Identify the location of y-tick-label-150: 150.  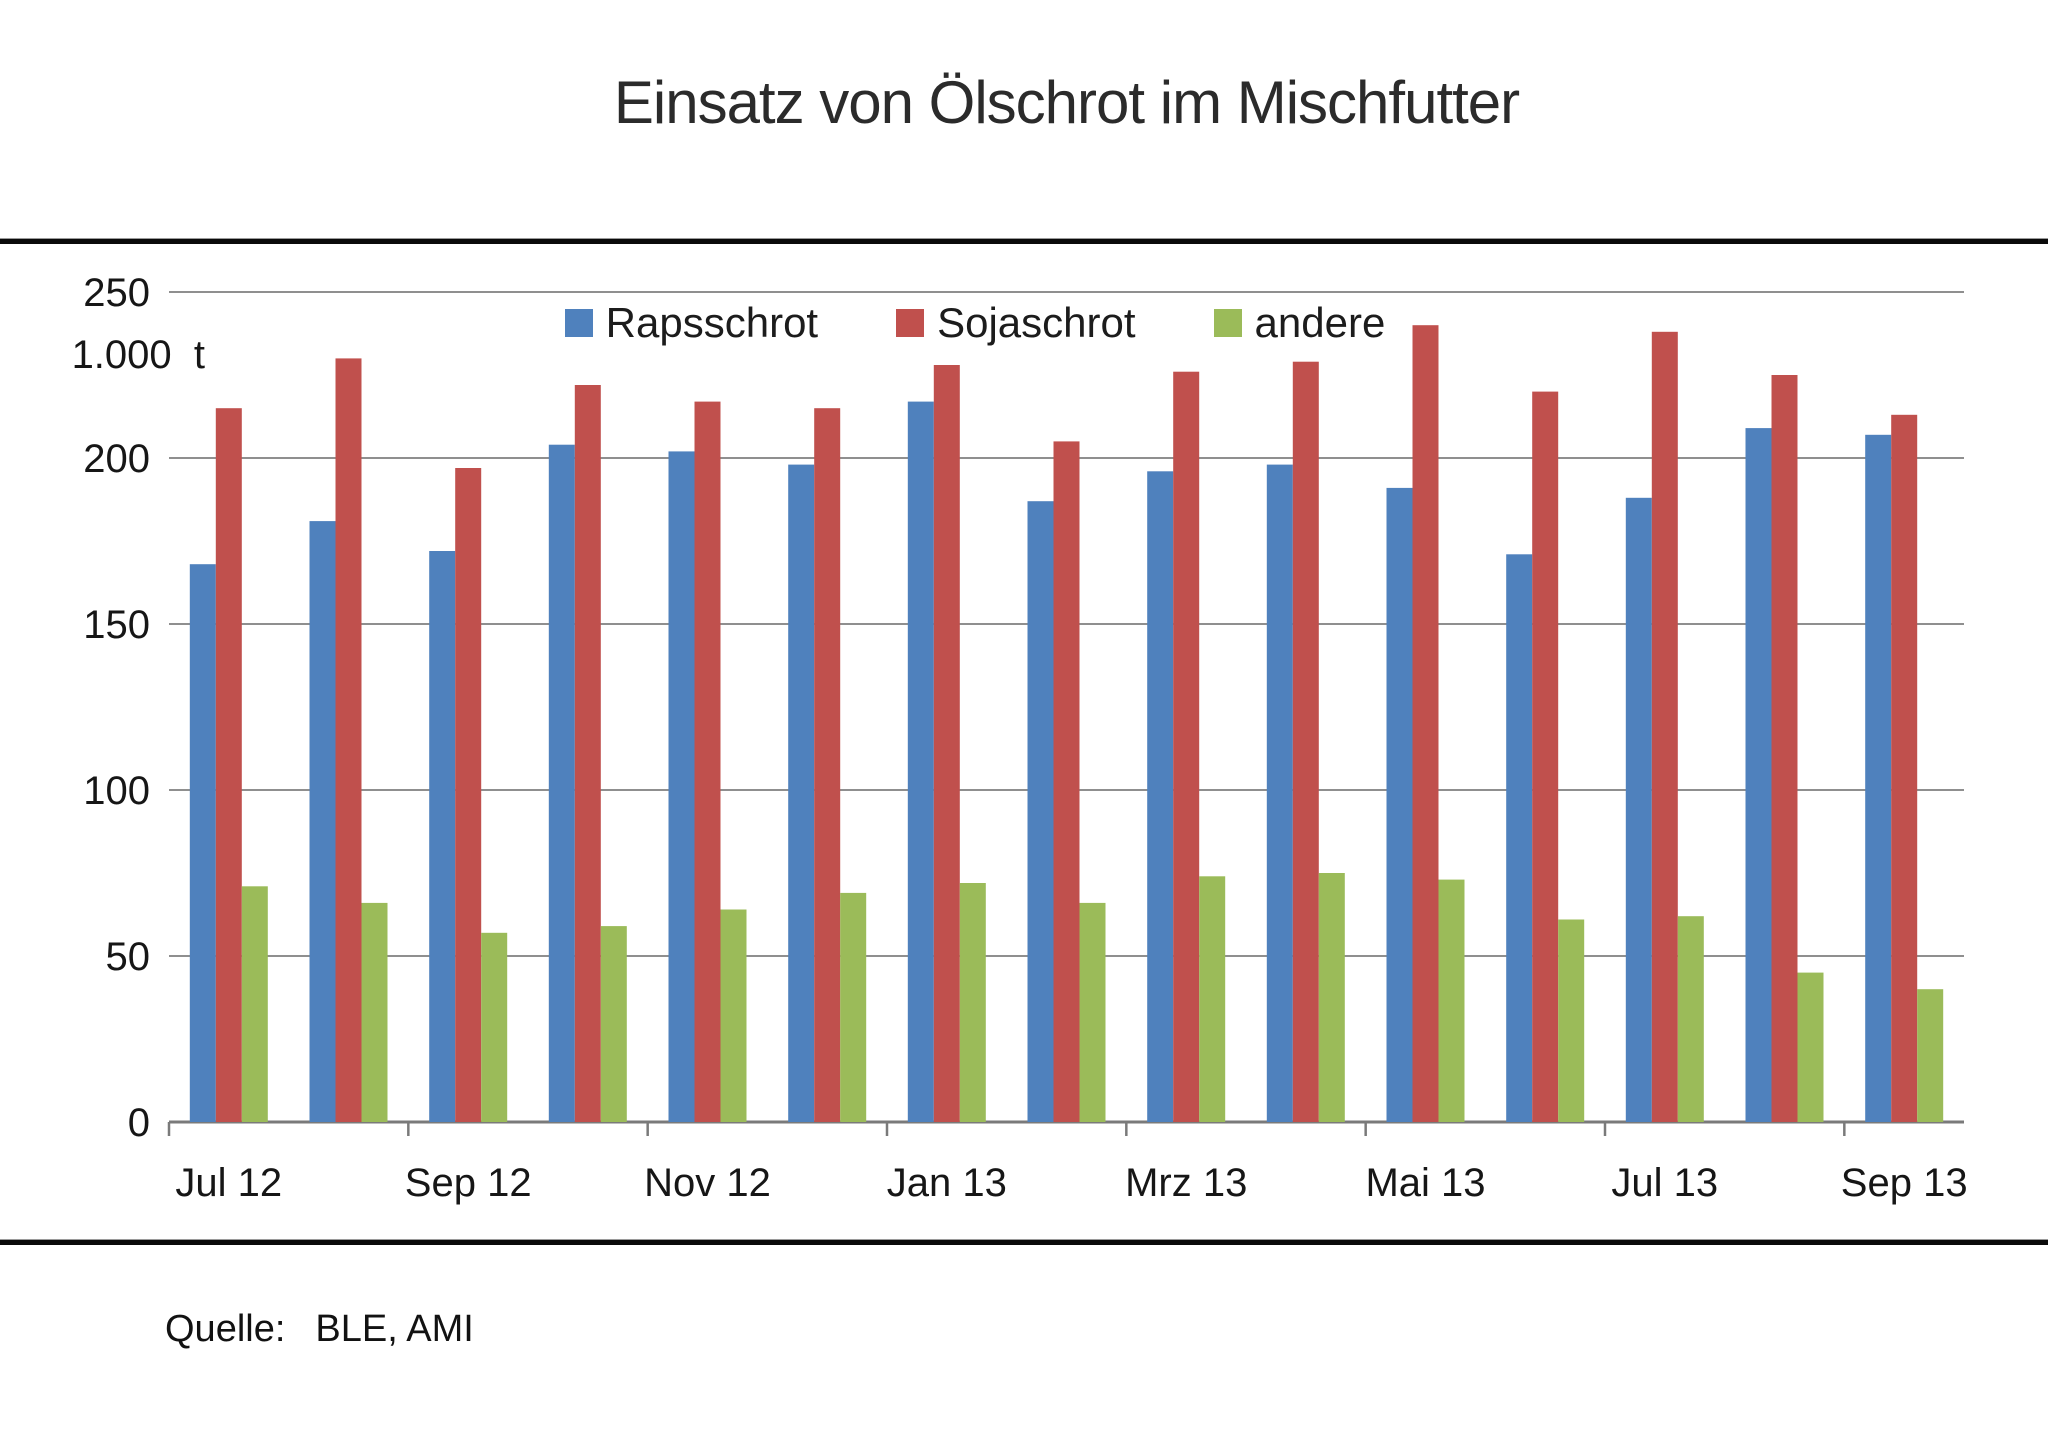
(116, 625).